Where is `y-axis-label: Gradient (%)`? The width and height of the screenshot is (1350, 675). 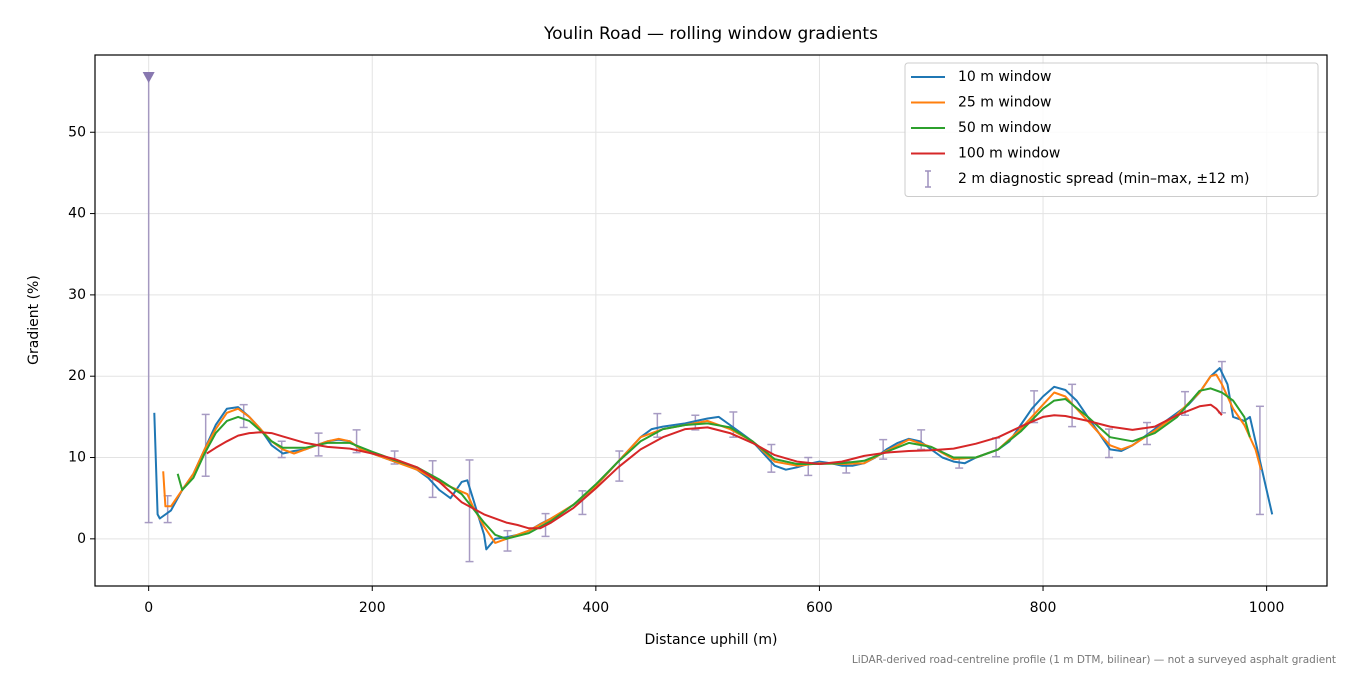
y-axis-label: Gradient (%) is located at coordinates (34, 320).